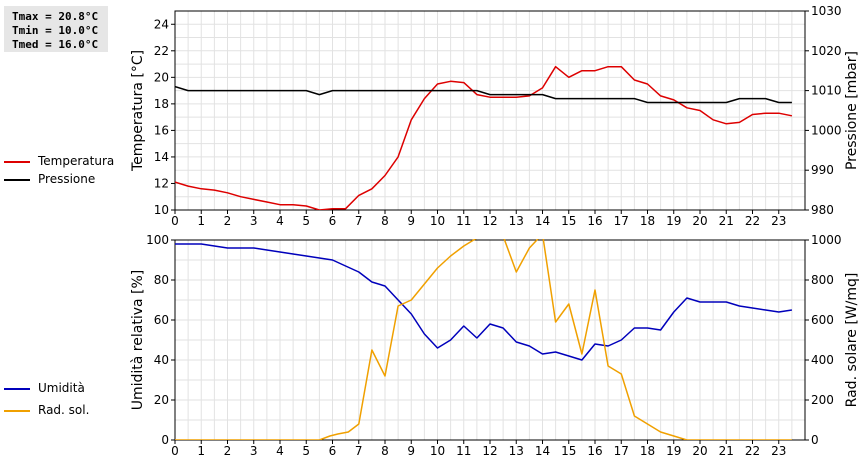  I want to click on y-tick-label: 0, so click(165, 440).